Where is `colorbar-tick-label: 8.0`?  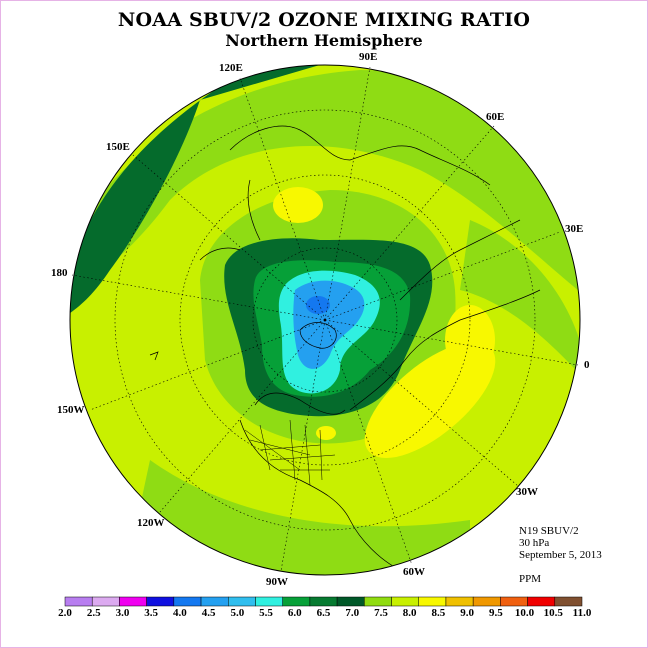
colorbar-tick-label: 8.0 is located at coordinates (409, 613).